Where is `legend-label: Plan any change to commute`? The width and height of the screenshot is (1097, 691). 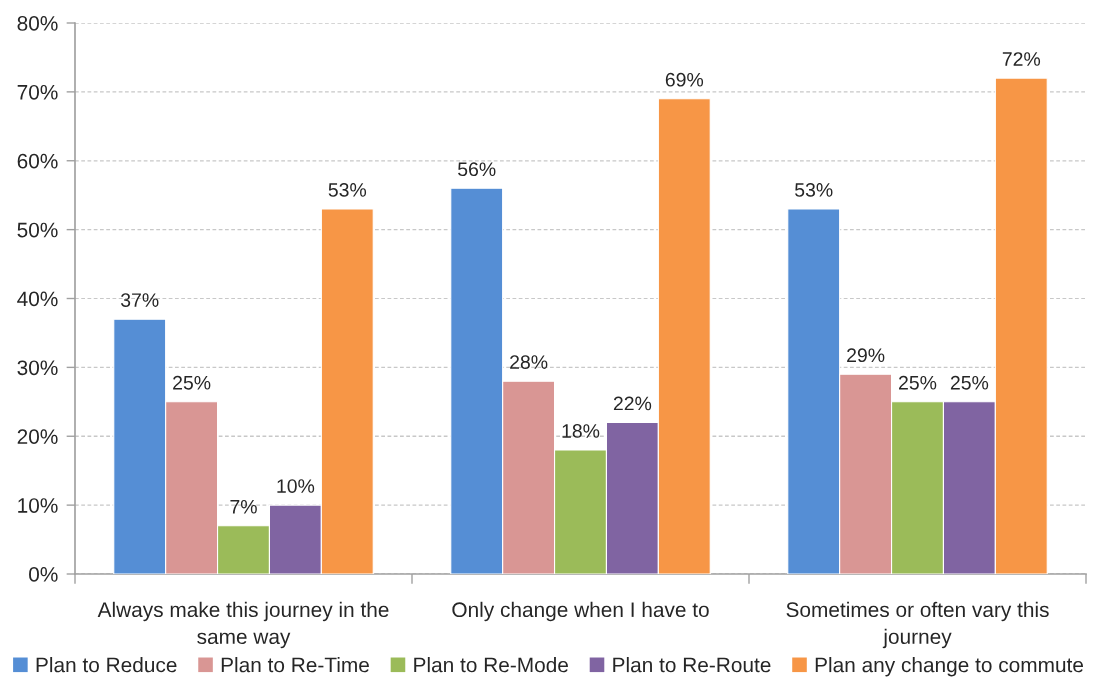
legend-label: Plan any change to commute is located at coordinates (949, 667).